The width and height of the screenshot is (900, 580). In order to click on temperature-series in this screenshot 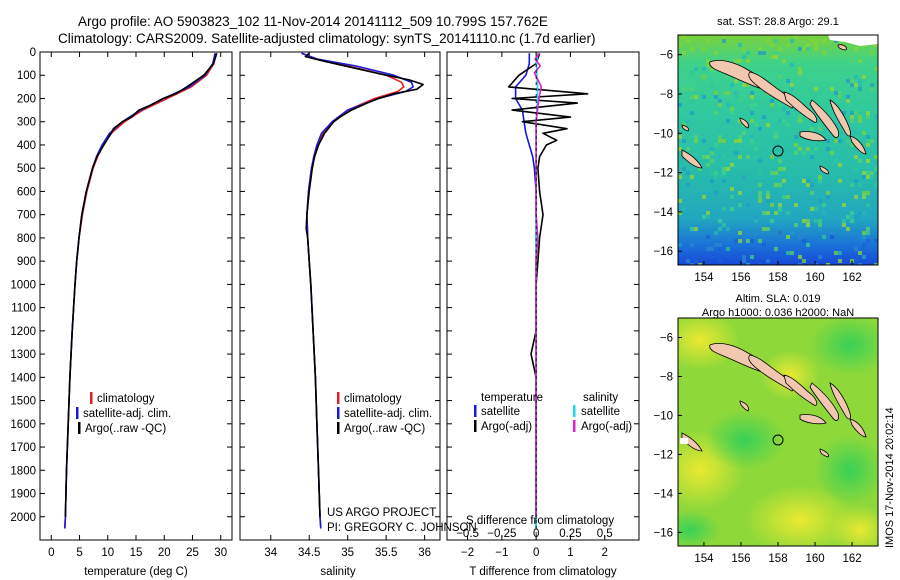, I will do `click(141, 290)`.